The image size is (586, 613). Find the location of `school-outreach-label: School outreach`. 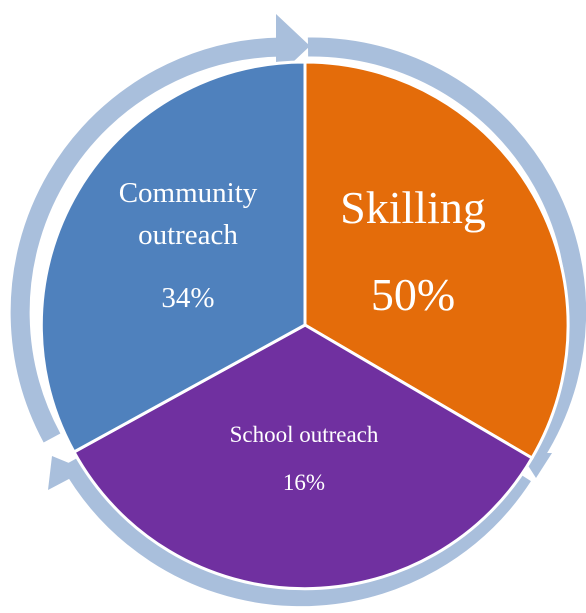

school-outreach-label: School outreach is located at coordinates (304, 434).